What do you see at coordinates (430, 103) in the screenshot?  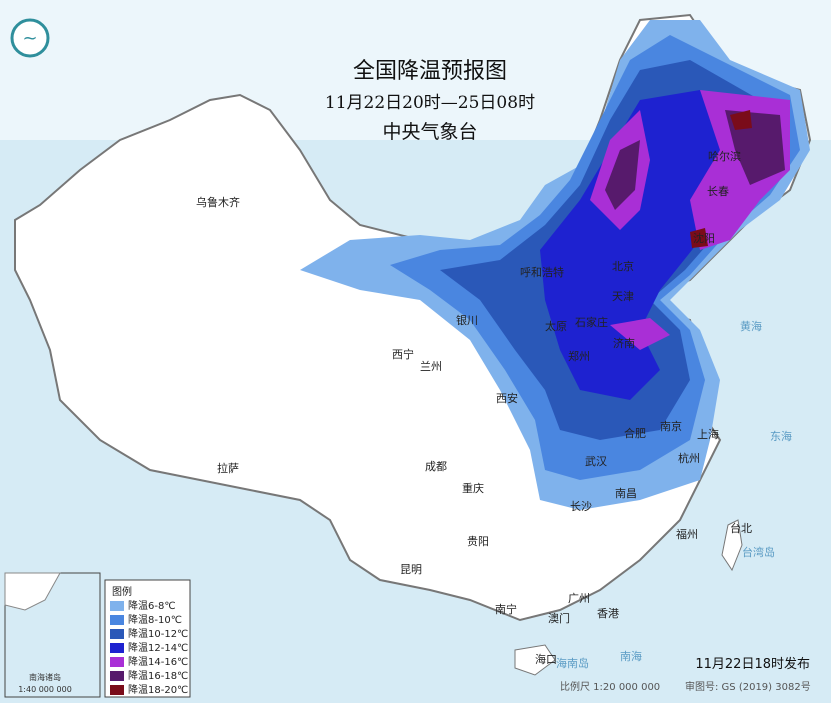 I see `period: 11月22日20时—25日08时` at bounding box center [430, 103].